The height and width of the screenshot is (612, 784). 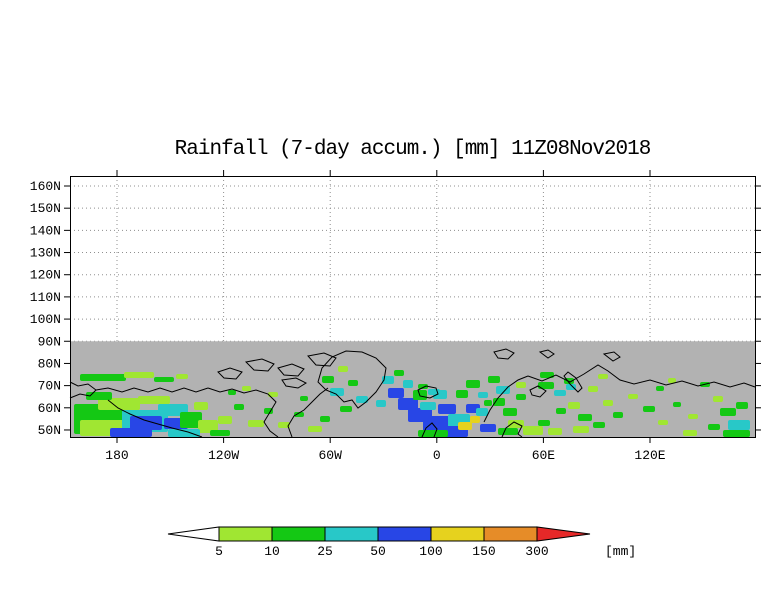 I want to click on y-tick-label: 70N, so click(x=49, y=386).